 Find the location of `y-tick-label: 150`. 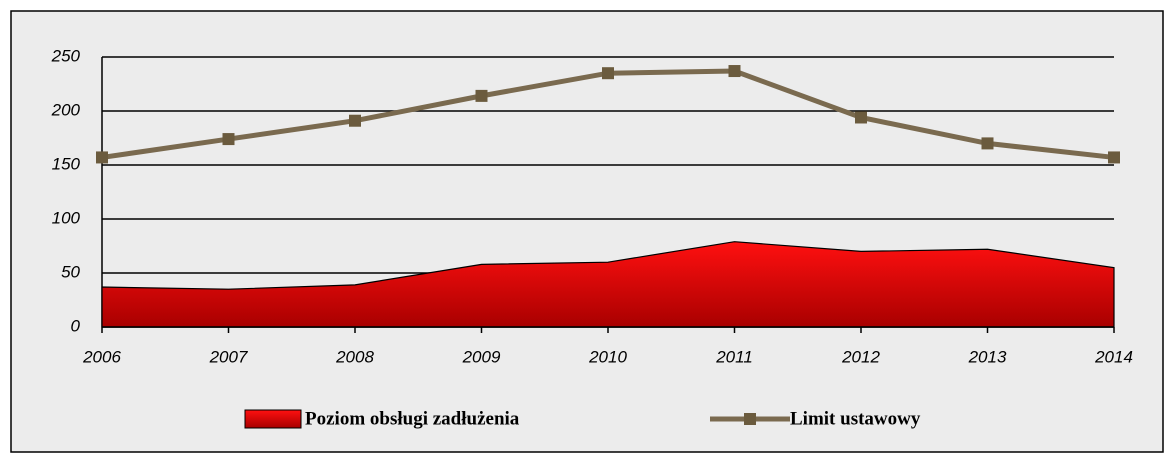

y-tick-label: 150 is located at coordinates (66, 163).